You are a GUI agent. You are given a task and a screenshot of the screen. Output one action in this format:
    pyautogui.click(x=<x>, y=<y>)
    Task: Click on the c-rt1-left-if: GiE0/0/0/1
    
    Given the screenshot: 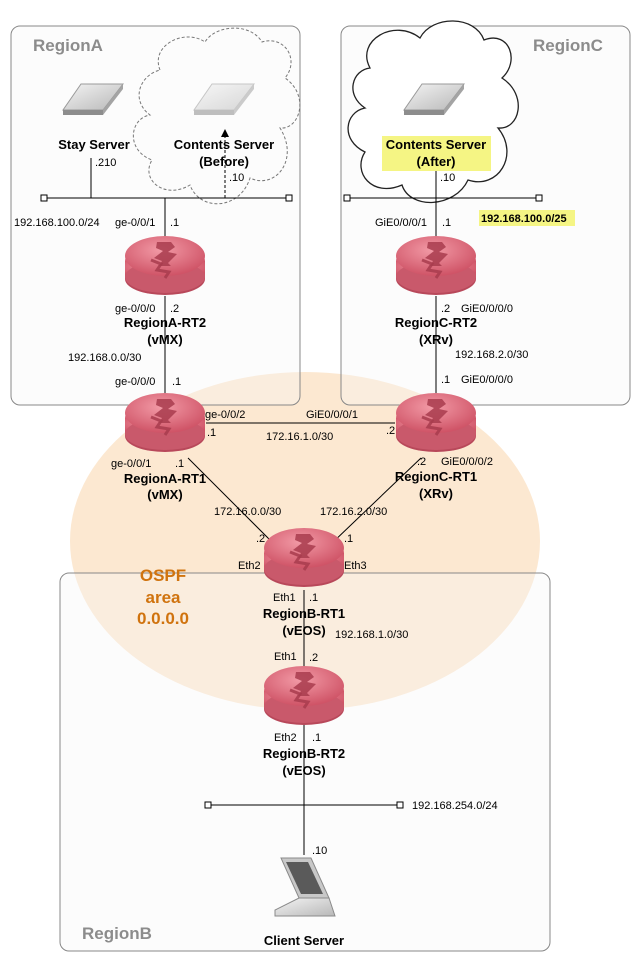 What is the action you would take?
    pyautogui.click(x=332, y=415)
    